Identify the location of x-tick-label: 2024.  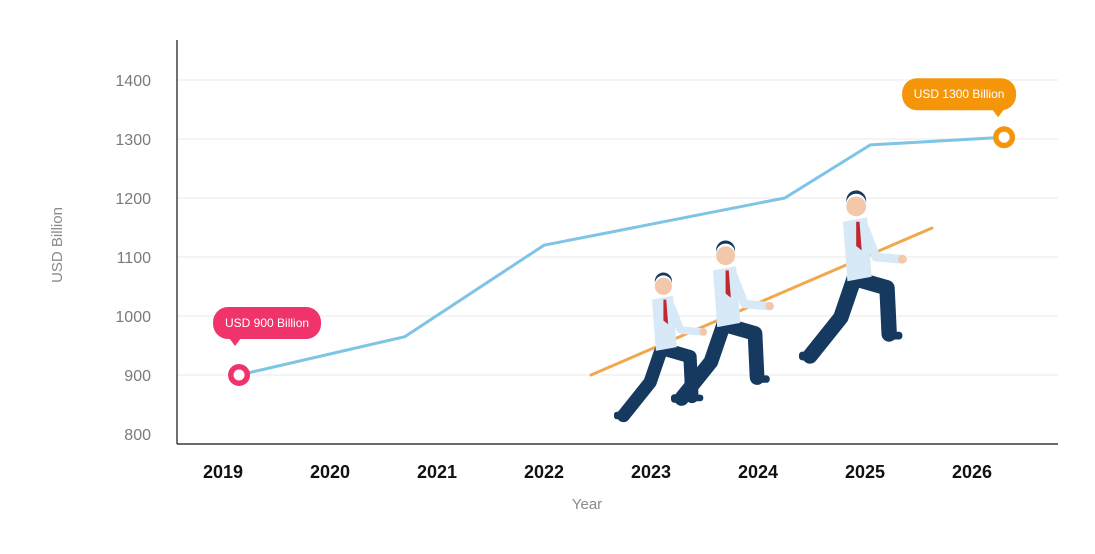
(758, 472).